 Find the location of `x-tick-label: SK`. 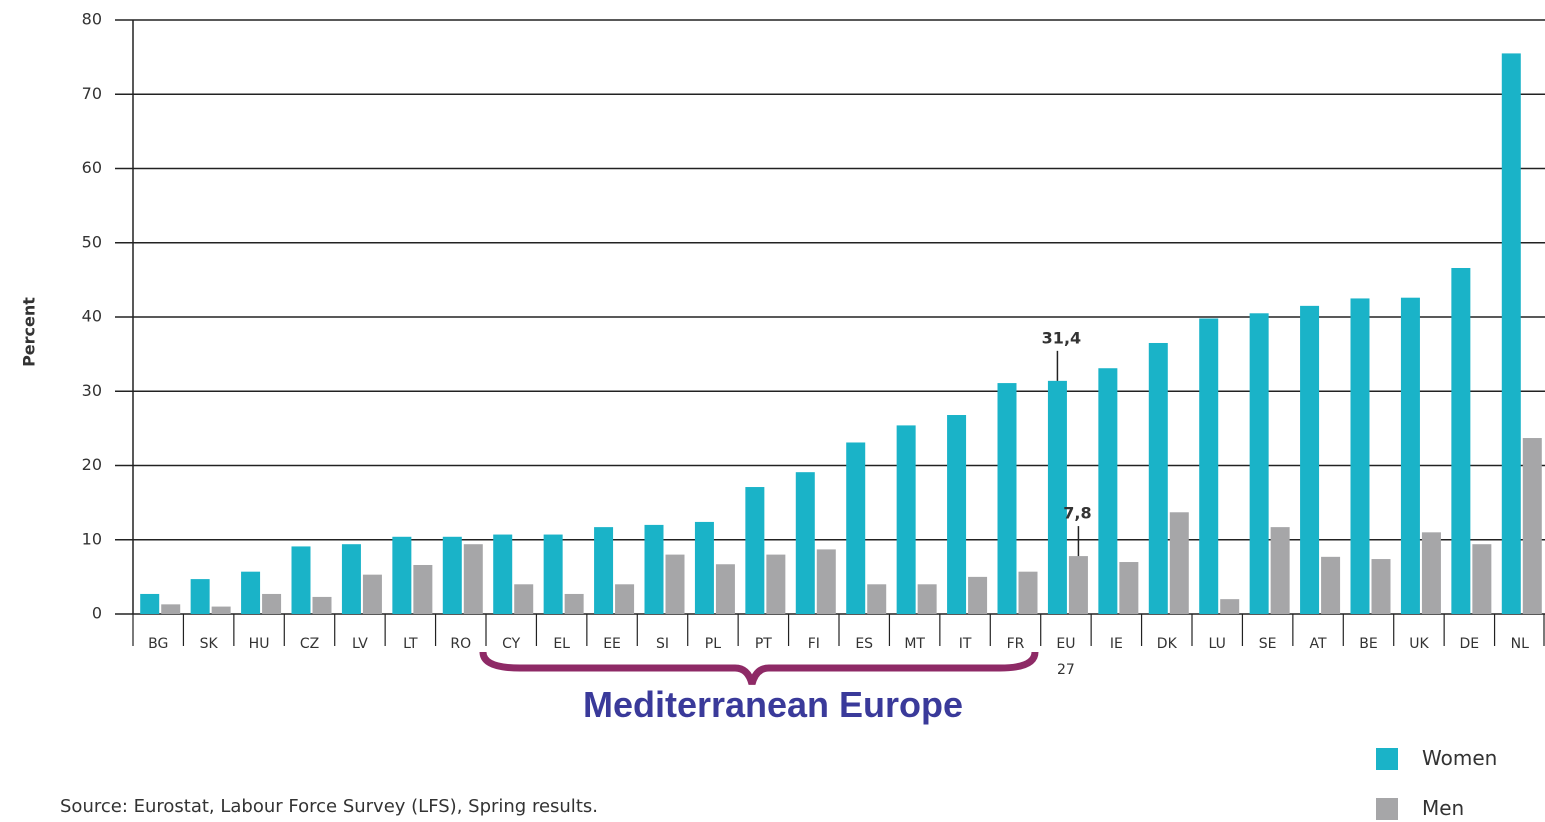

x-tick-label: SK is located at coordinates (208, 644).